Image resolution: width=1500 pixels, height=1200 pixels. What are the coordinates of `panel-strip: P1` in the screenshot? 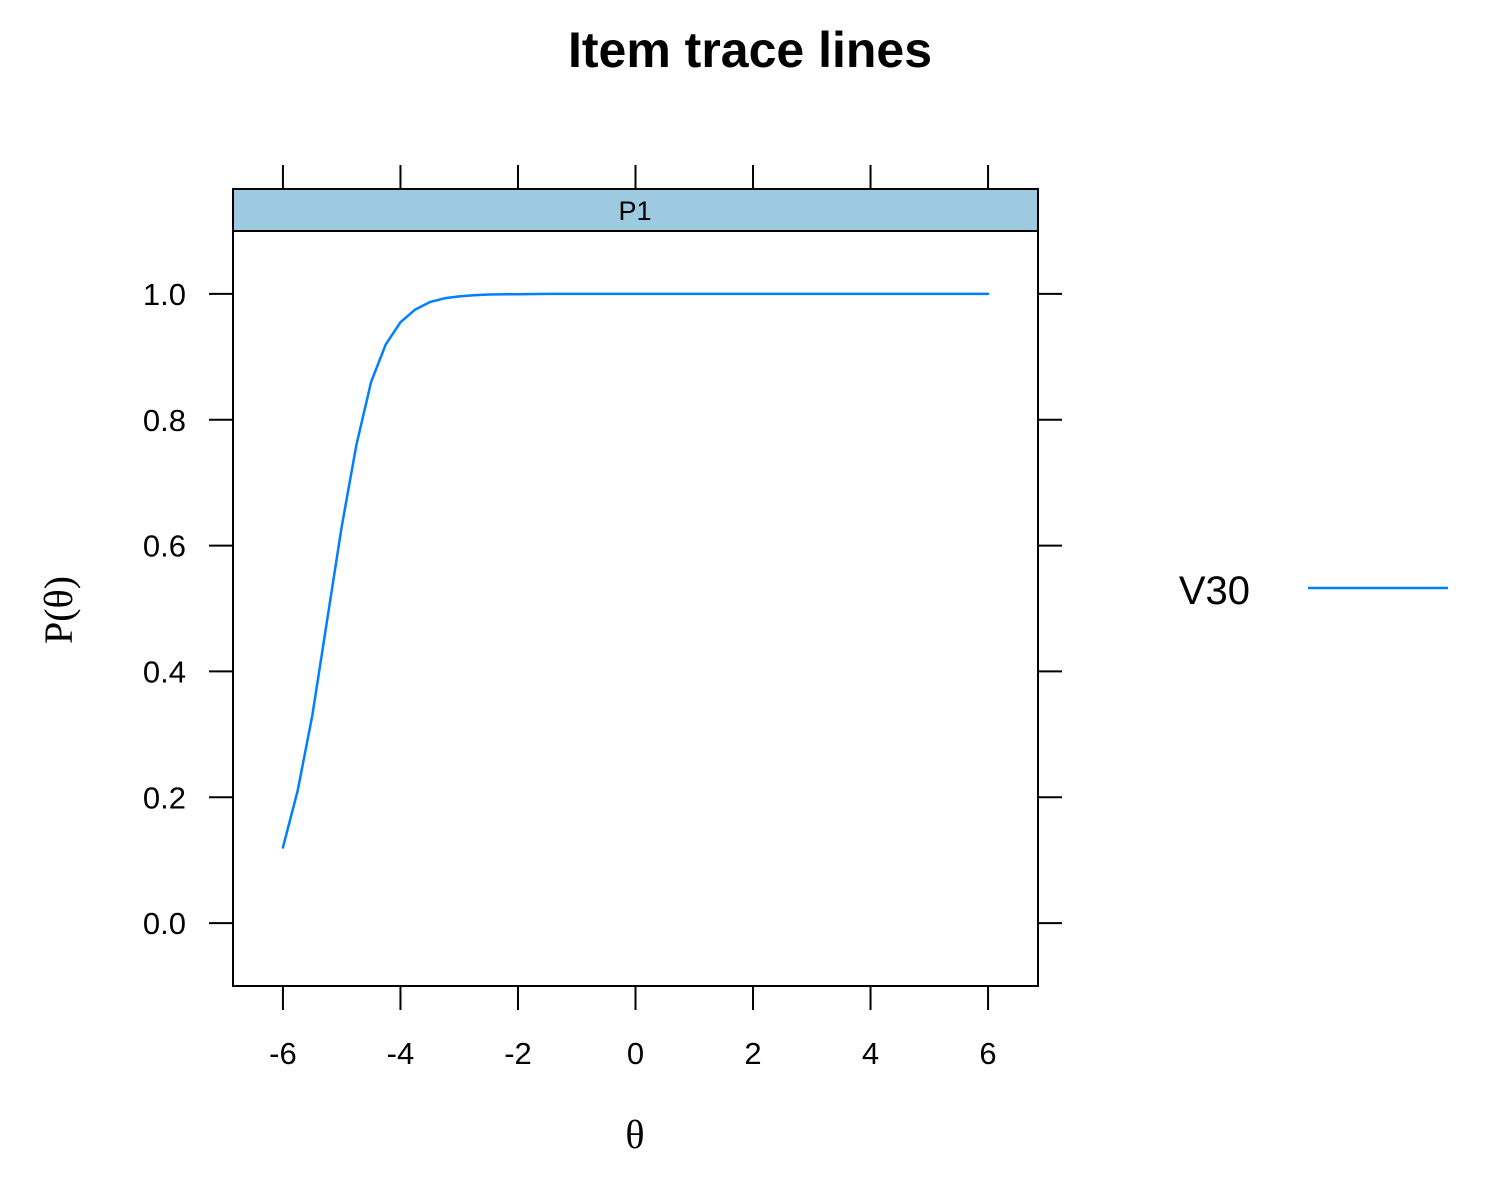 It's located at (635, 210).